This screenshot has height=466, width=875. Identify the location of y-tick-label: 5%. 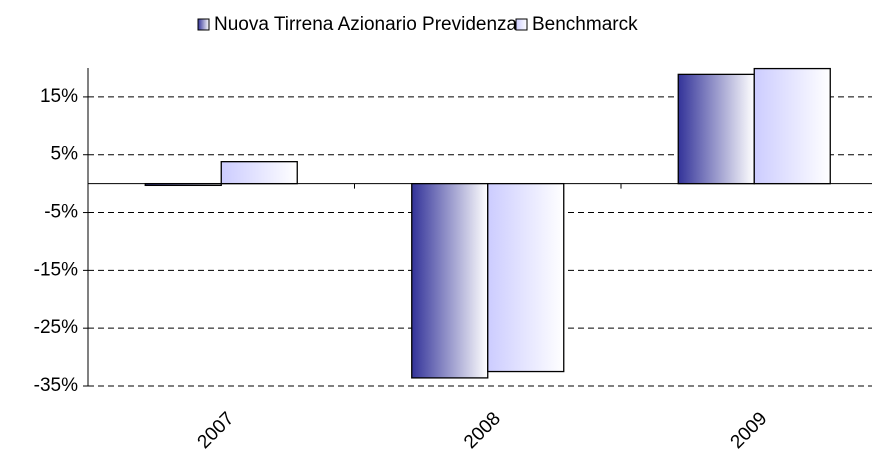
(65, 154).